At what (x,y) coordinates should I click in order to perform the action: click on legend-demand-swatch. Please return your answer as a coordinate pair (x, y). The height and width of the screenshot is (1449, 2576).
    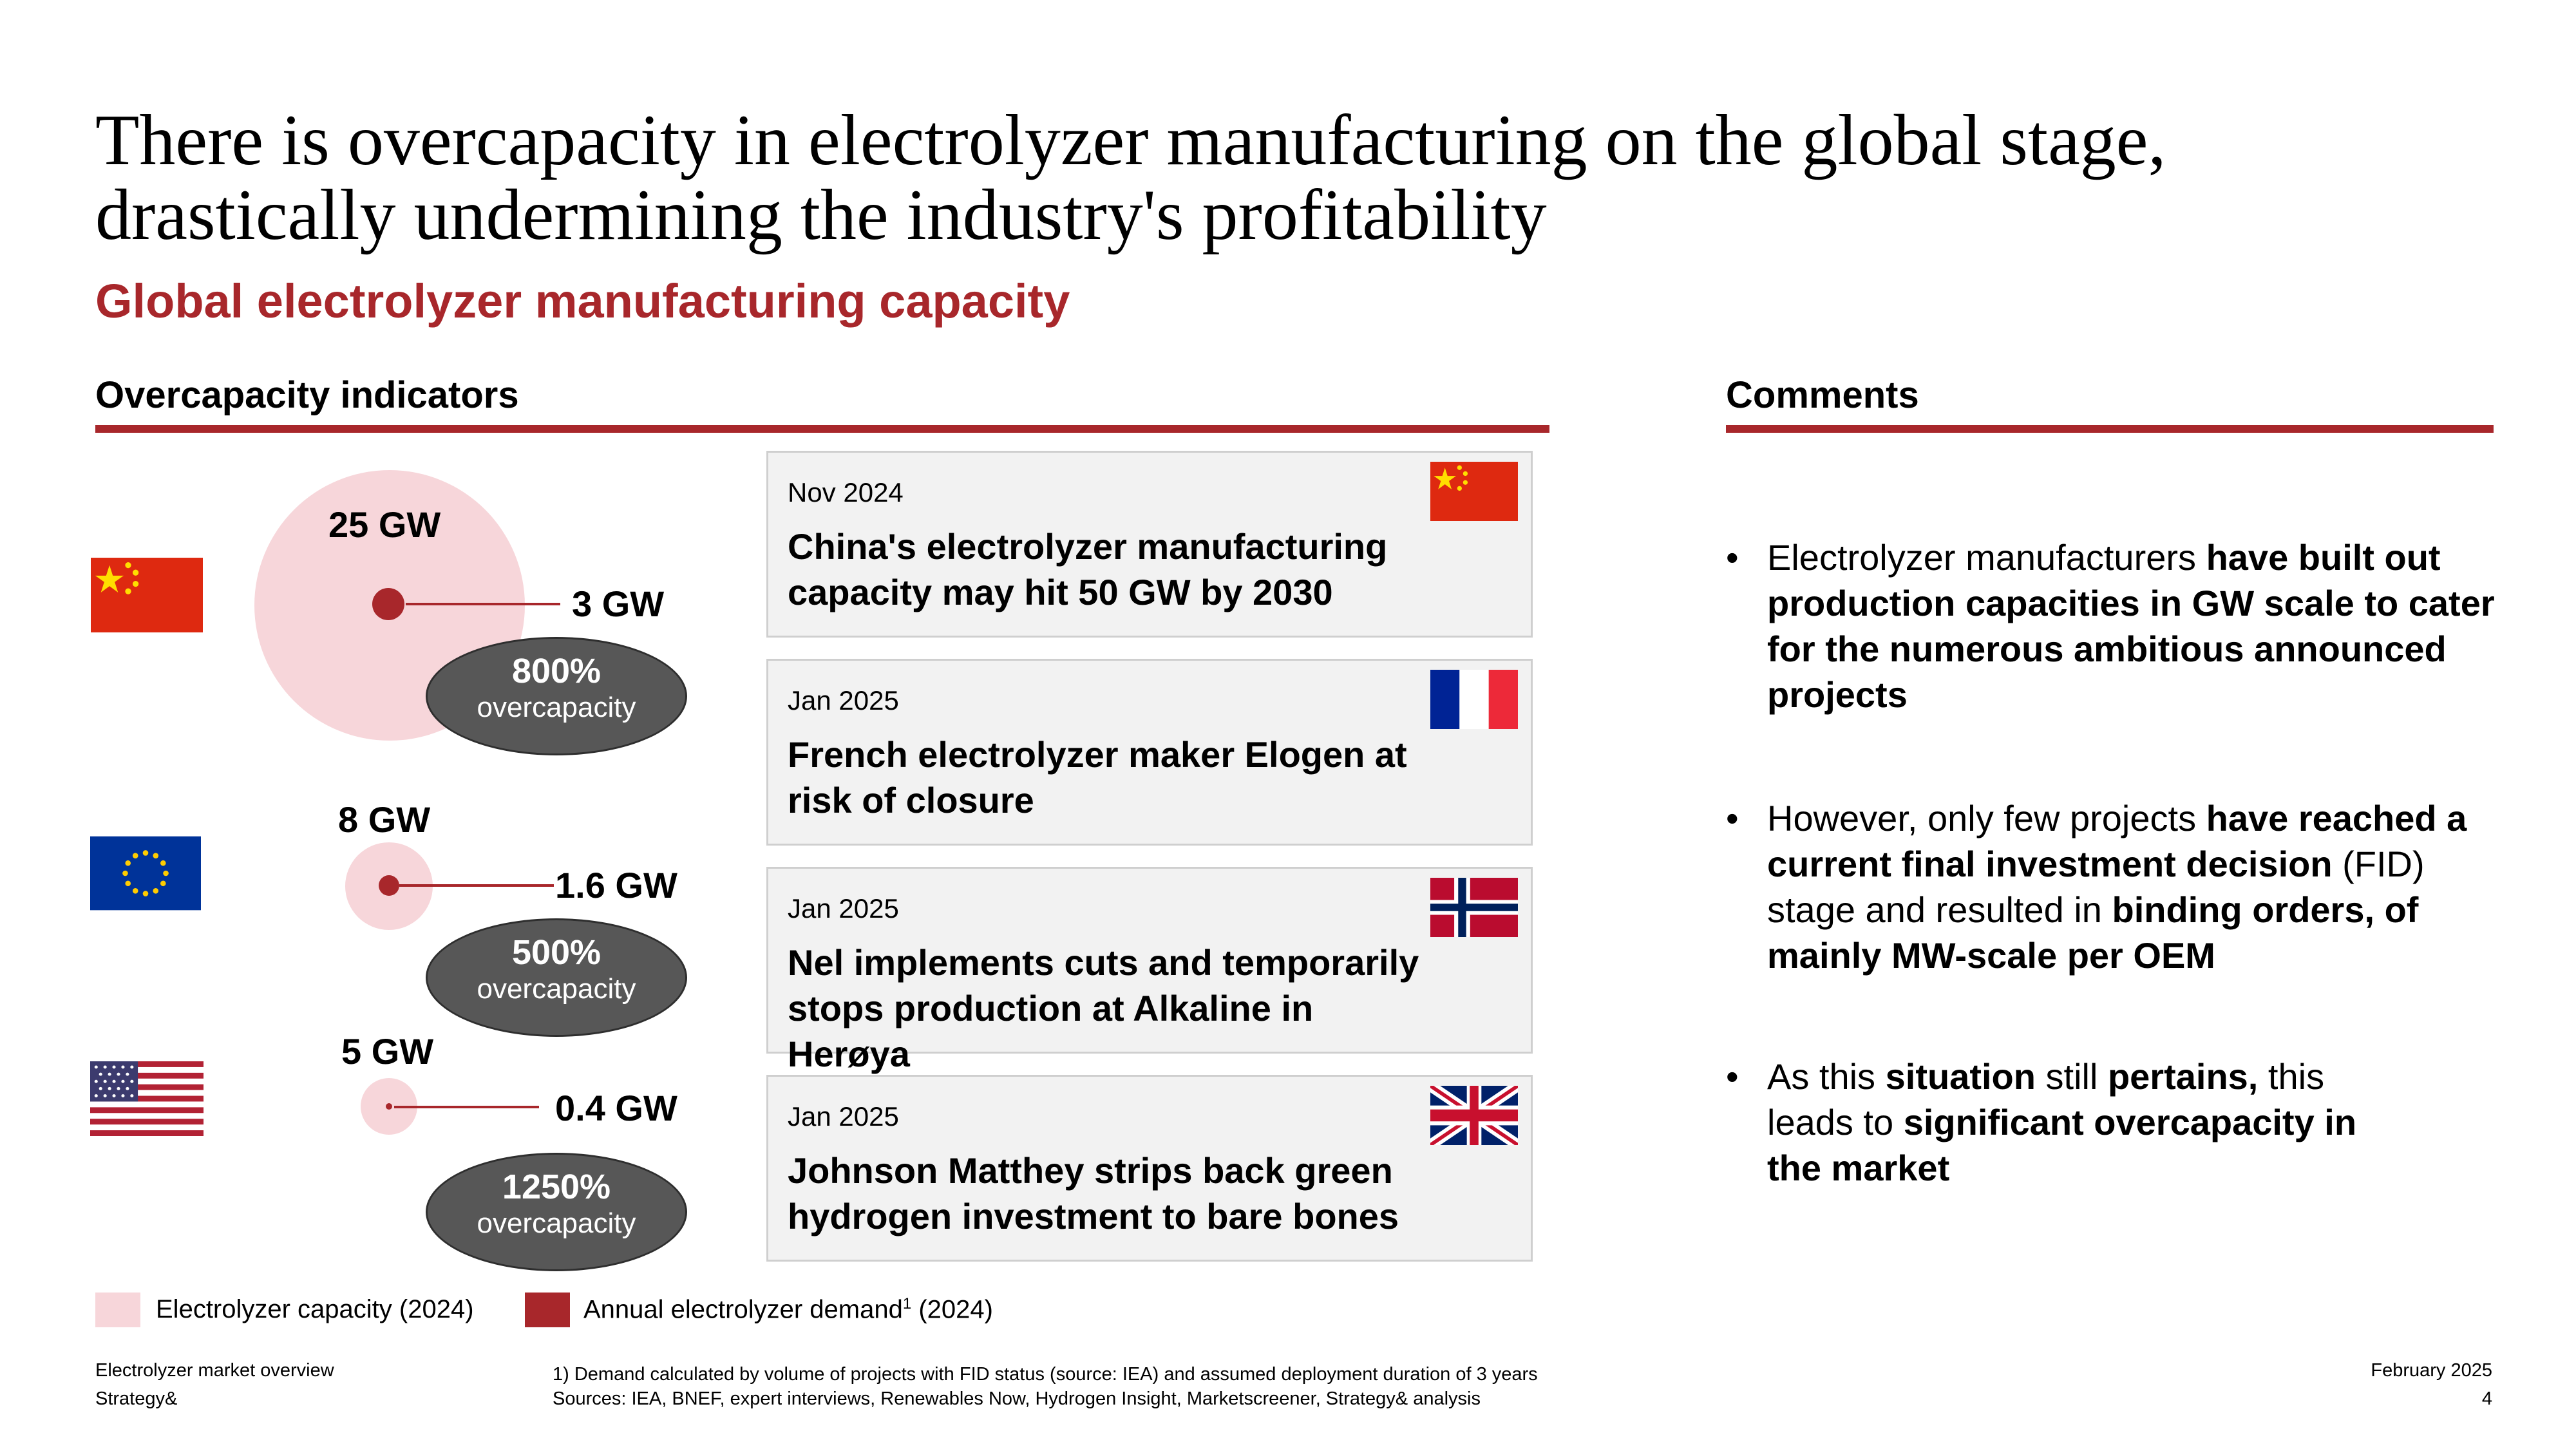
    Looking at the image, I should click on (547, 1310).